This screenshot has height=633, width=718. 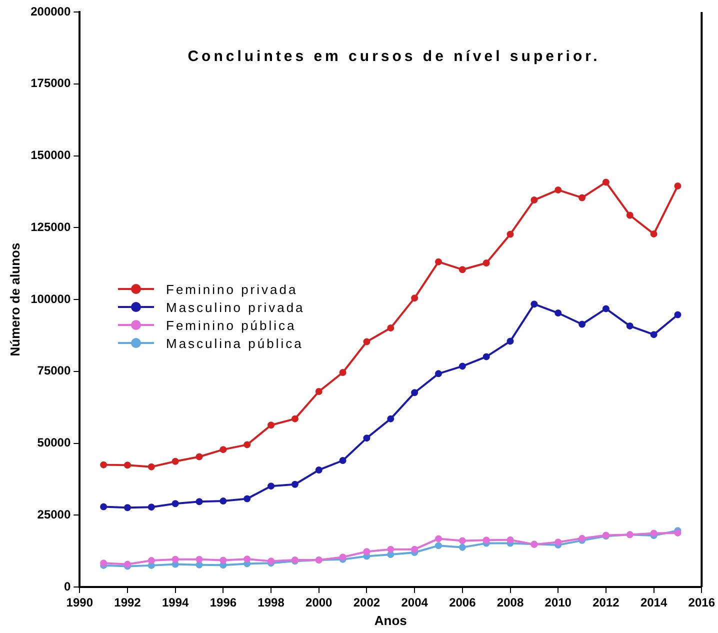 I want to click on x-tick-label: 2014, so click(x=654, y=603).